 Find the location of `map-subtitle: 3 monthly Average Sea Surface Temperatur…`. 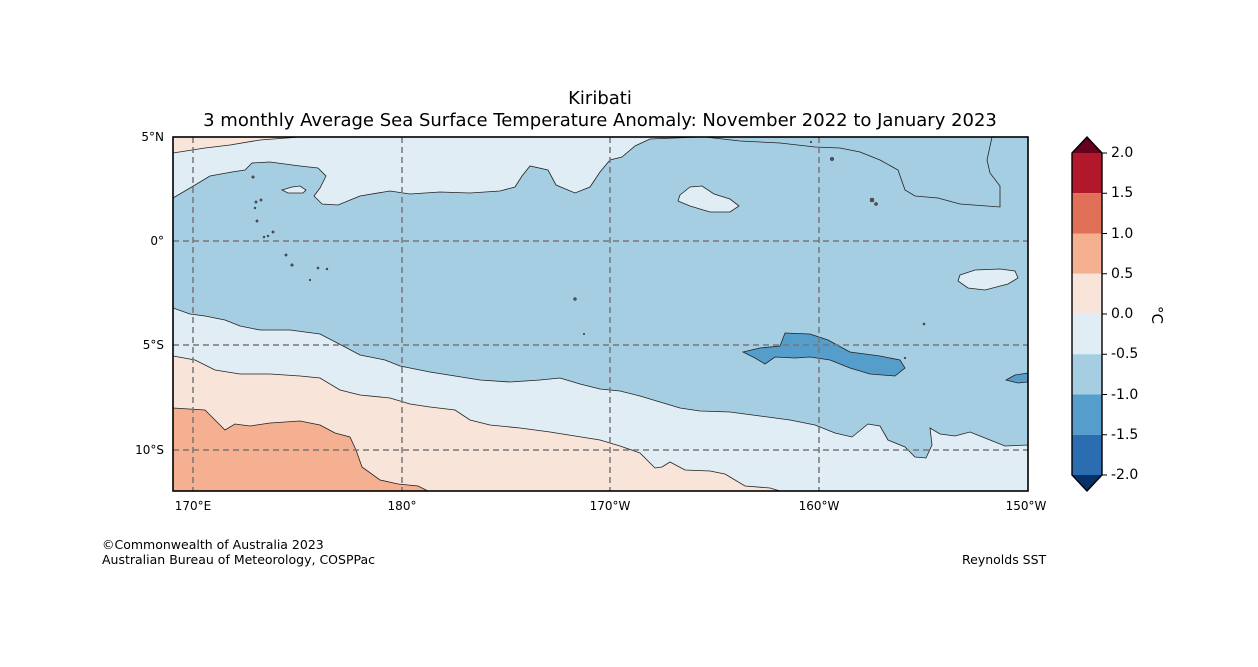

map-subtitle: 3 monthly Average Sea Surface Temperatur… is located at coordinates (600, 120).